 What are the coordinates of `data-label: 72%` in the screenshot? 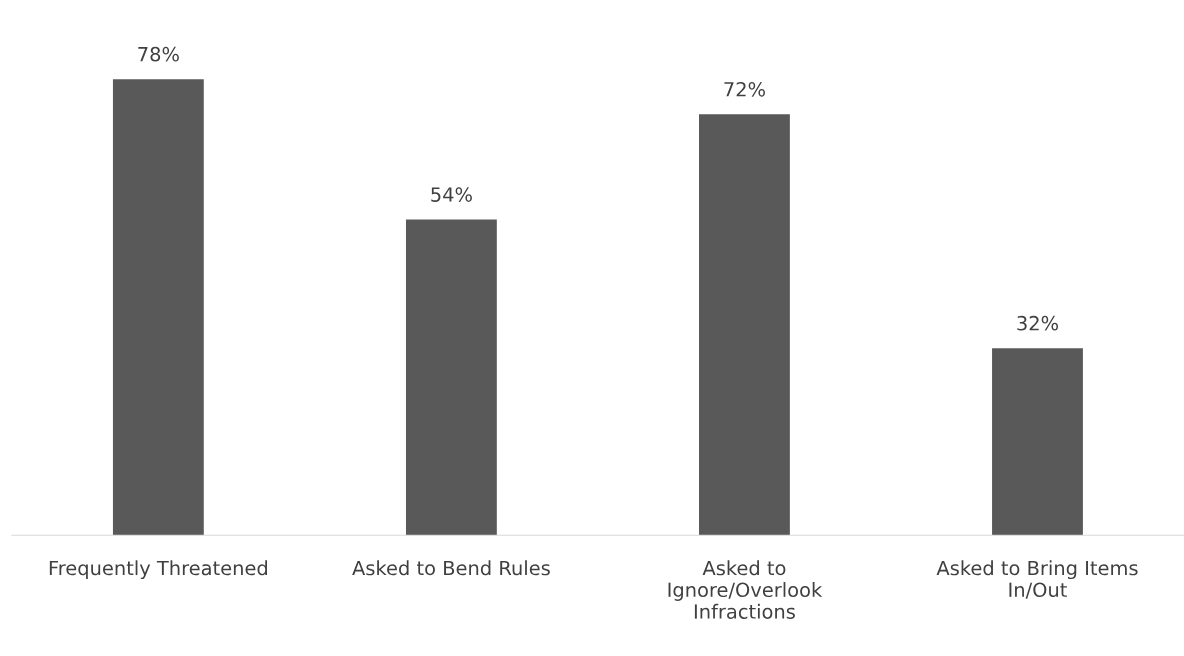 It's located at (744, 89).